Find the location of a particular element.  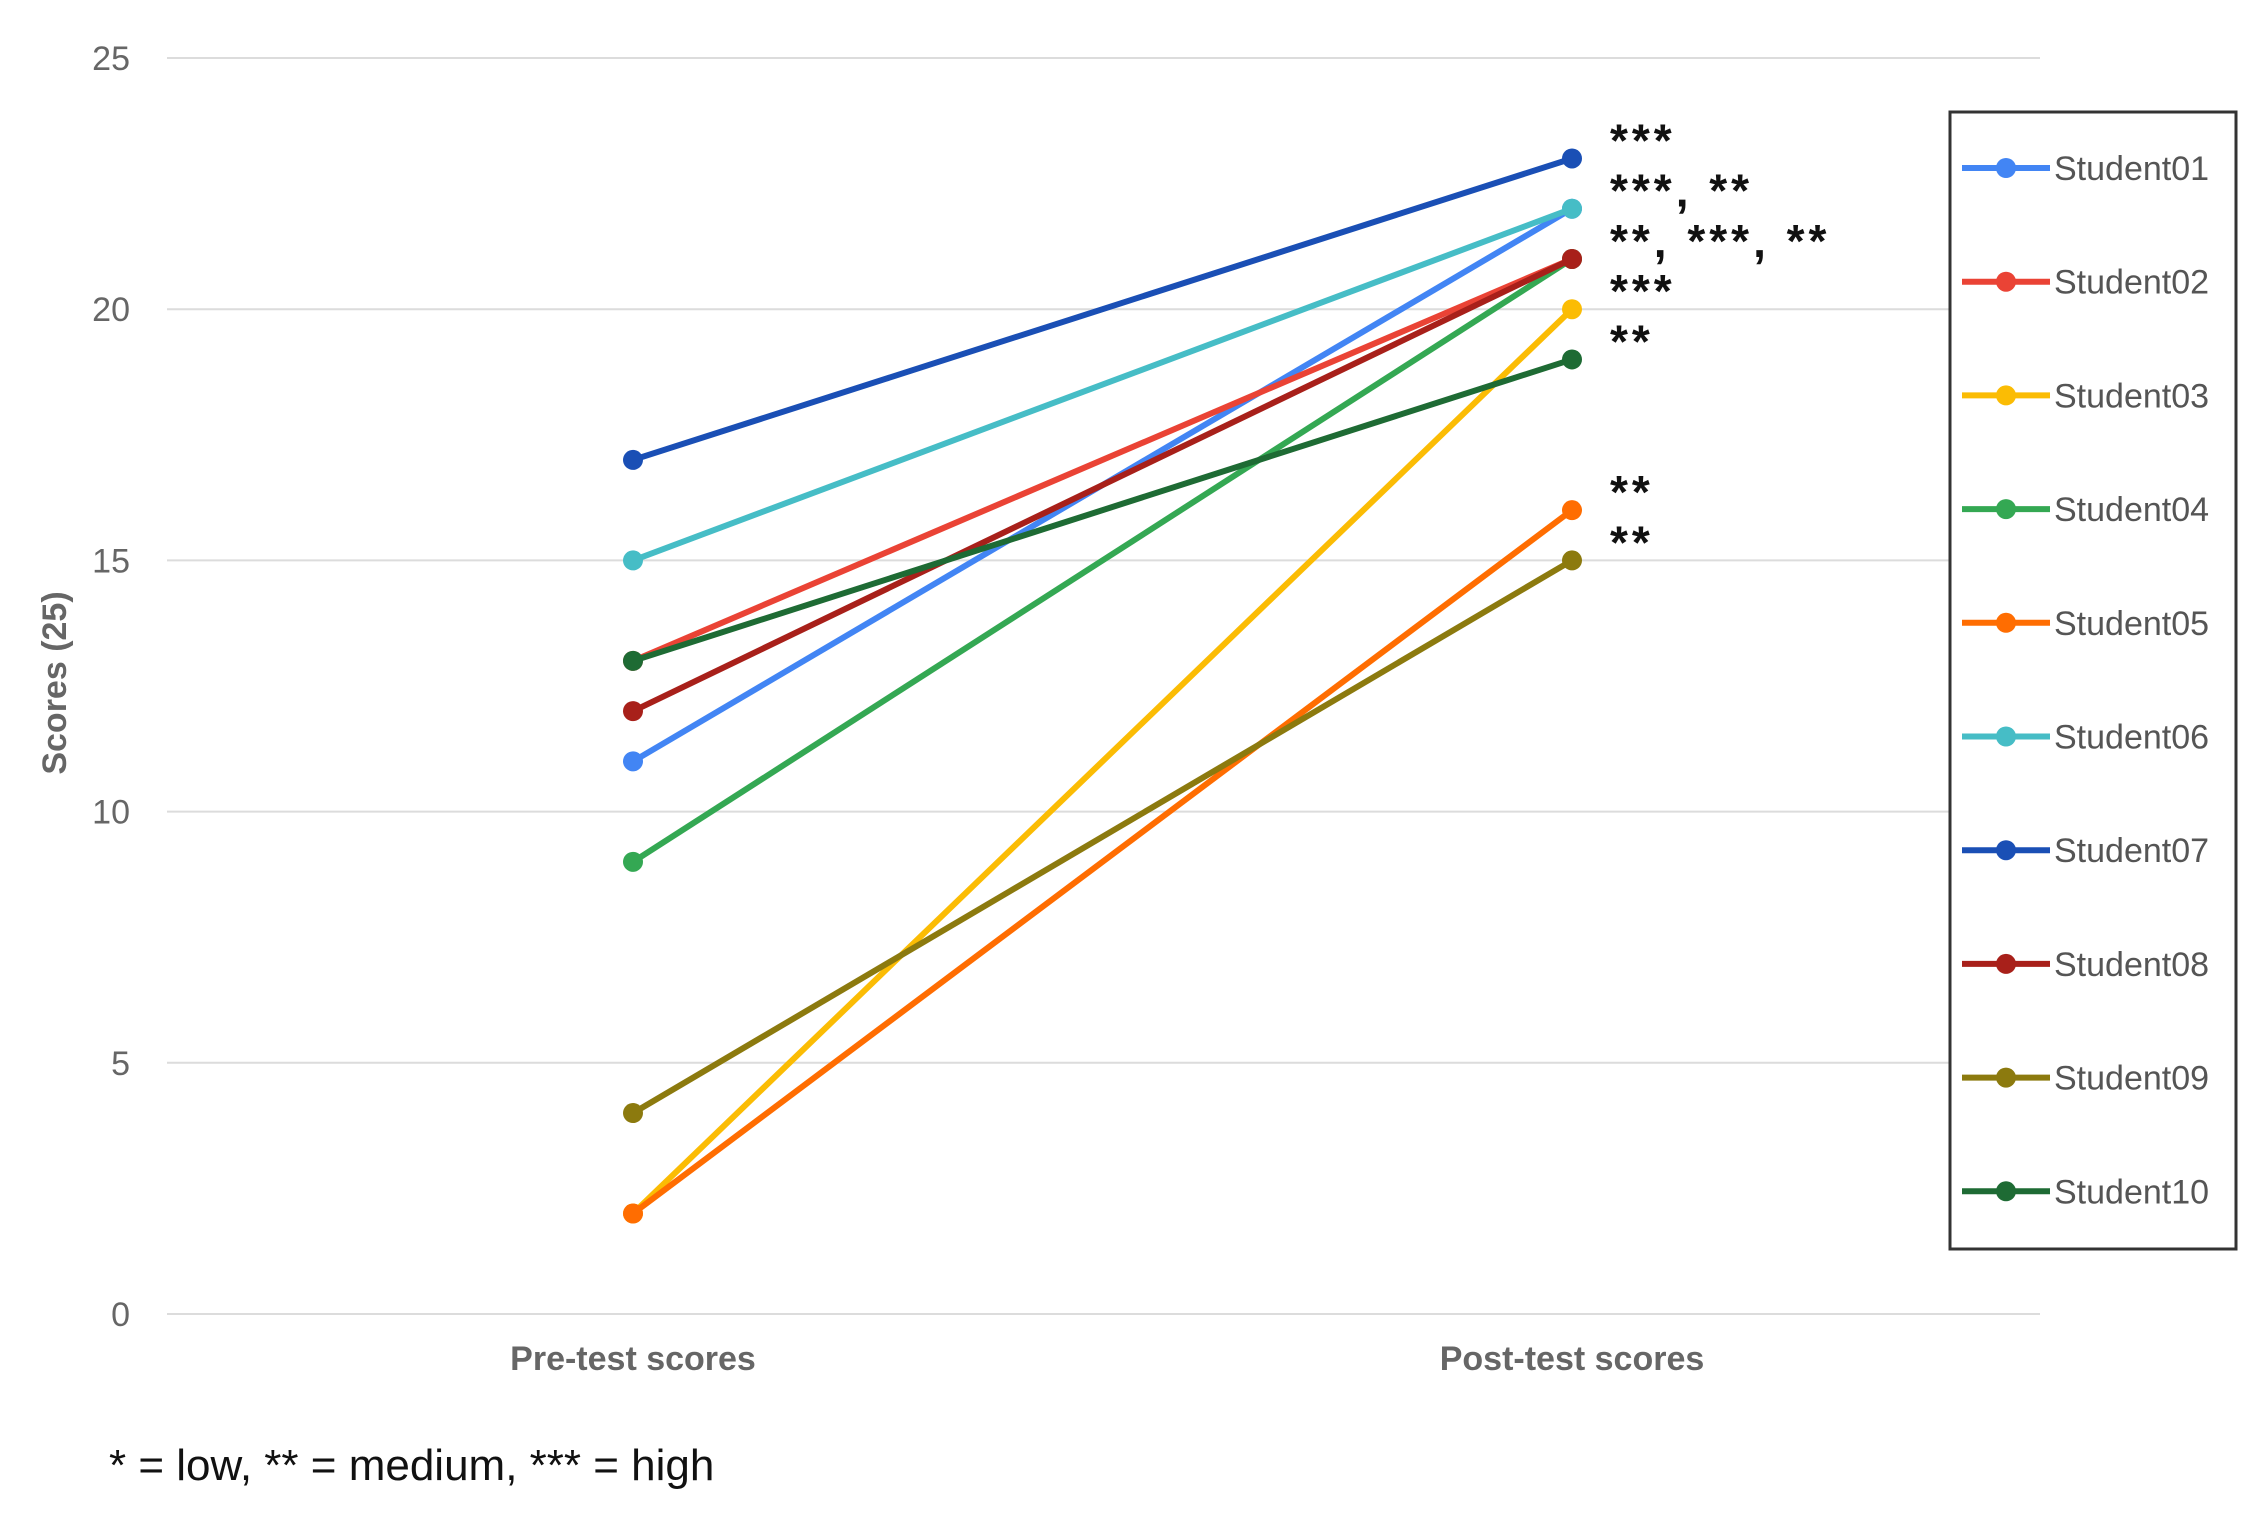

legend-label: Student06 is located at coordinates (2131, 738).